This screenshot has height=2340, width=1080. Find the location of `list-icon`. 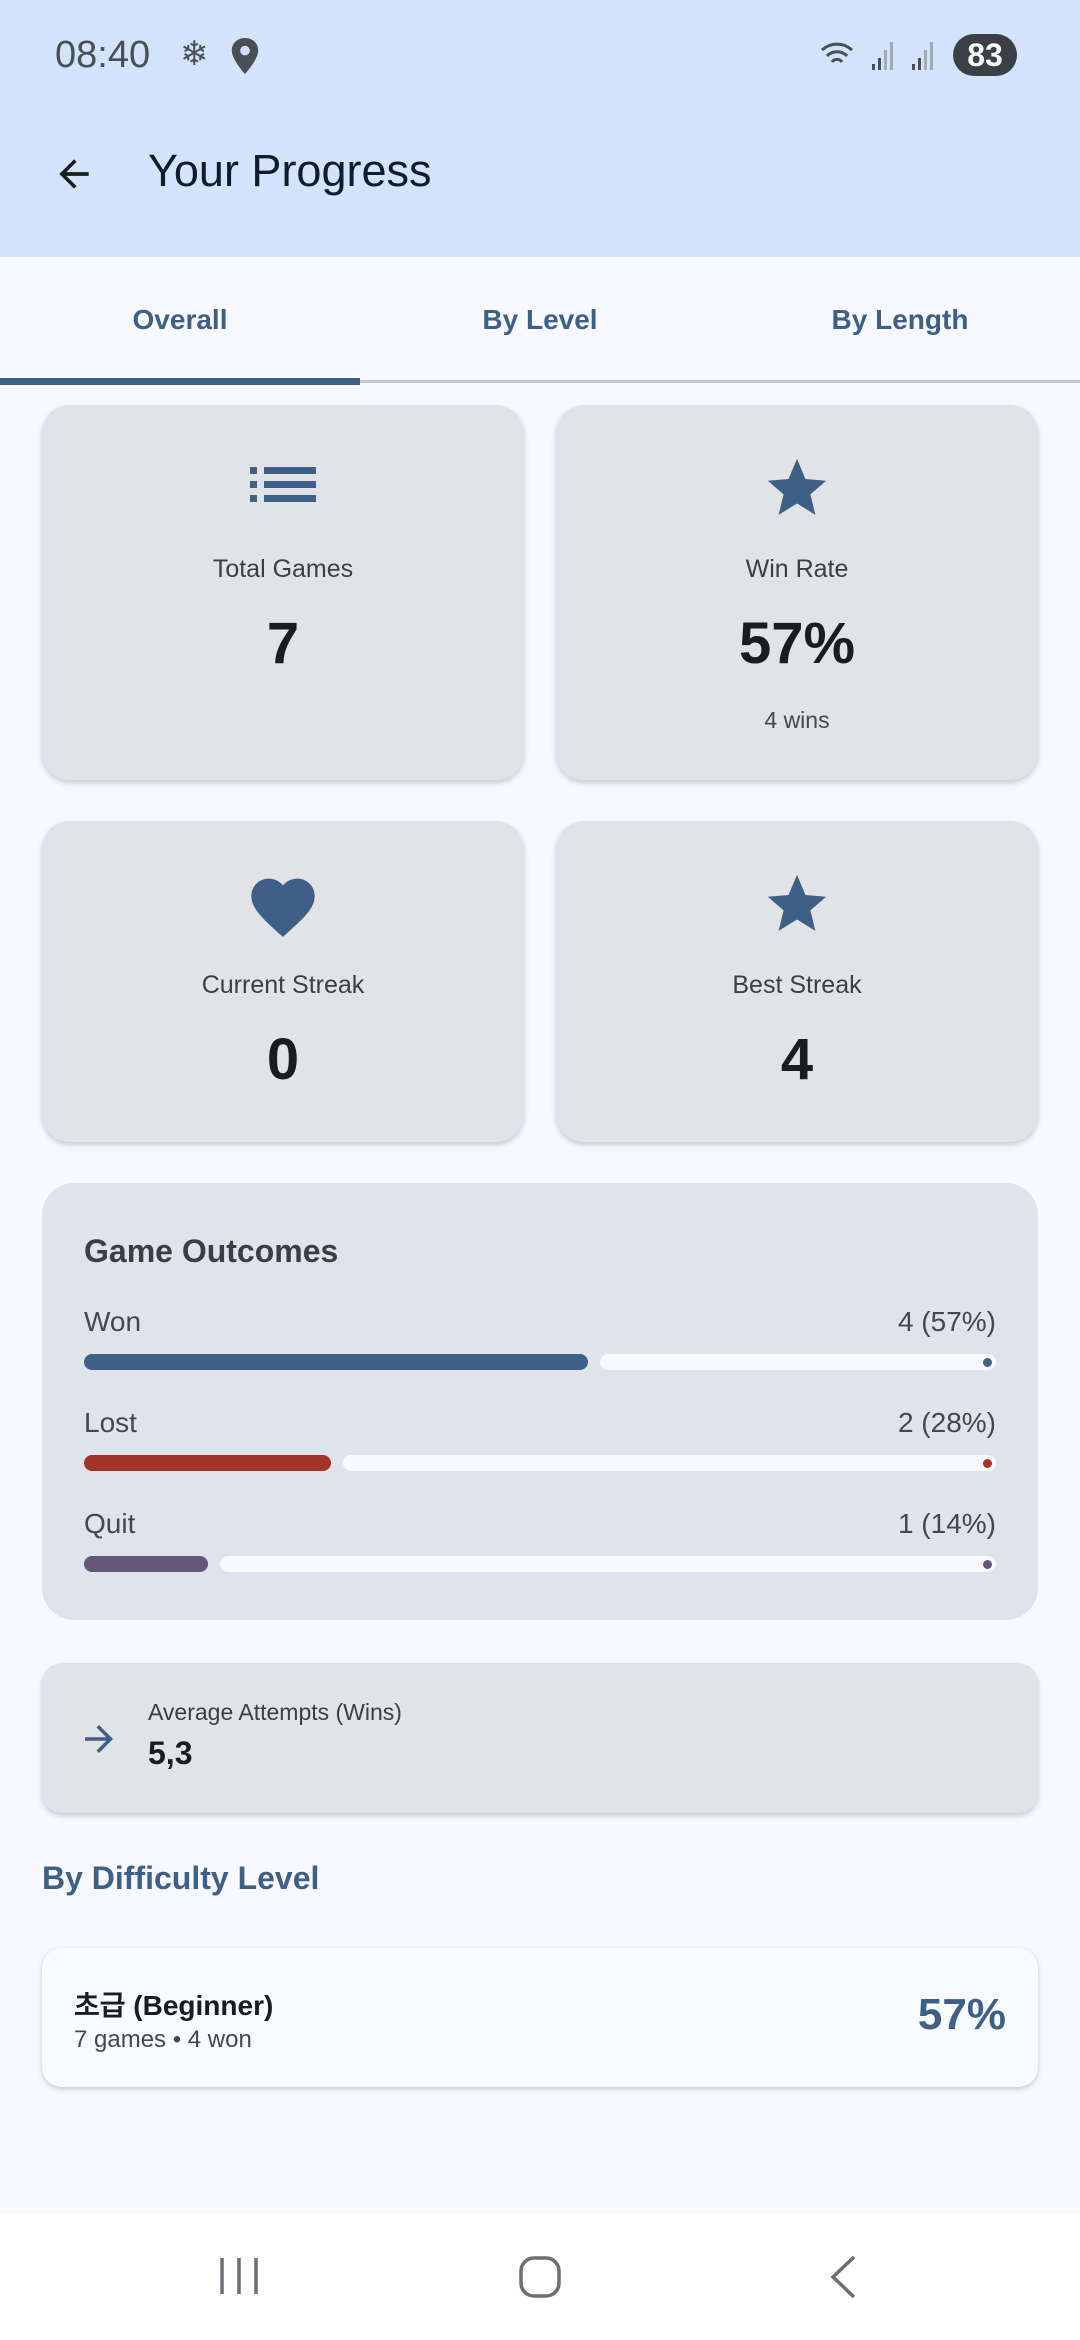

list-icon is located at coordinates (283, 484).